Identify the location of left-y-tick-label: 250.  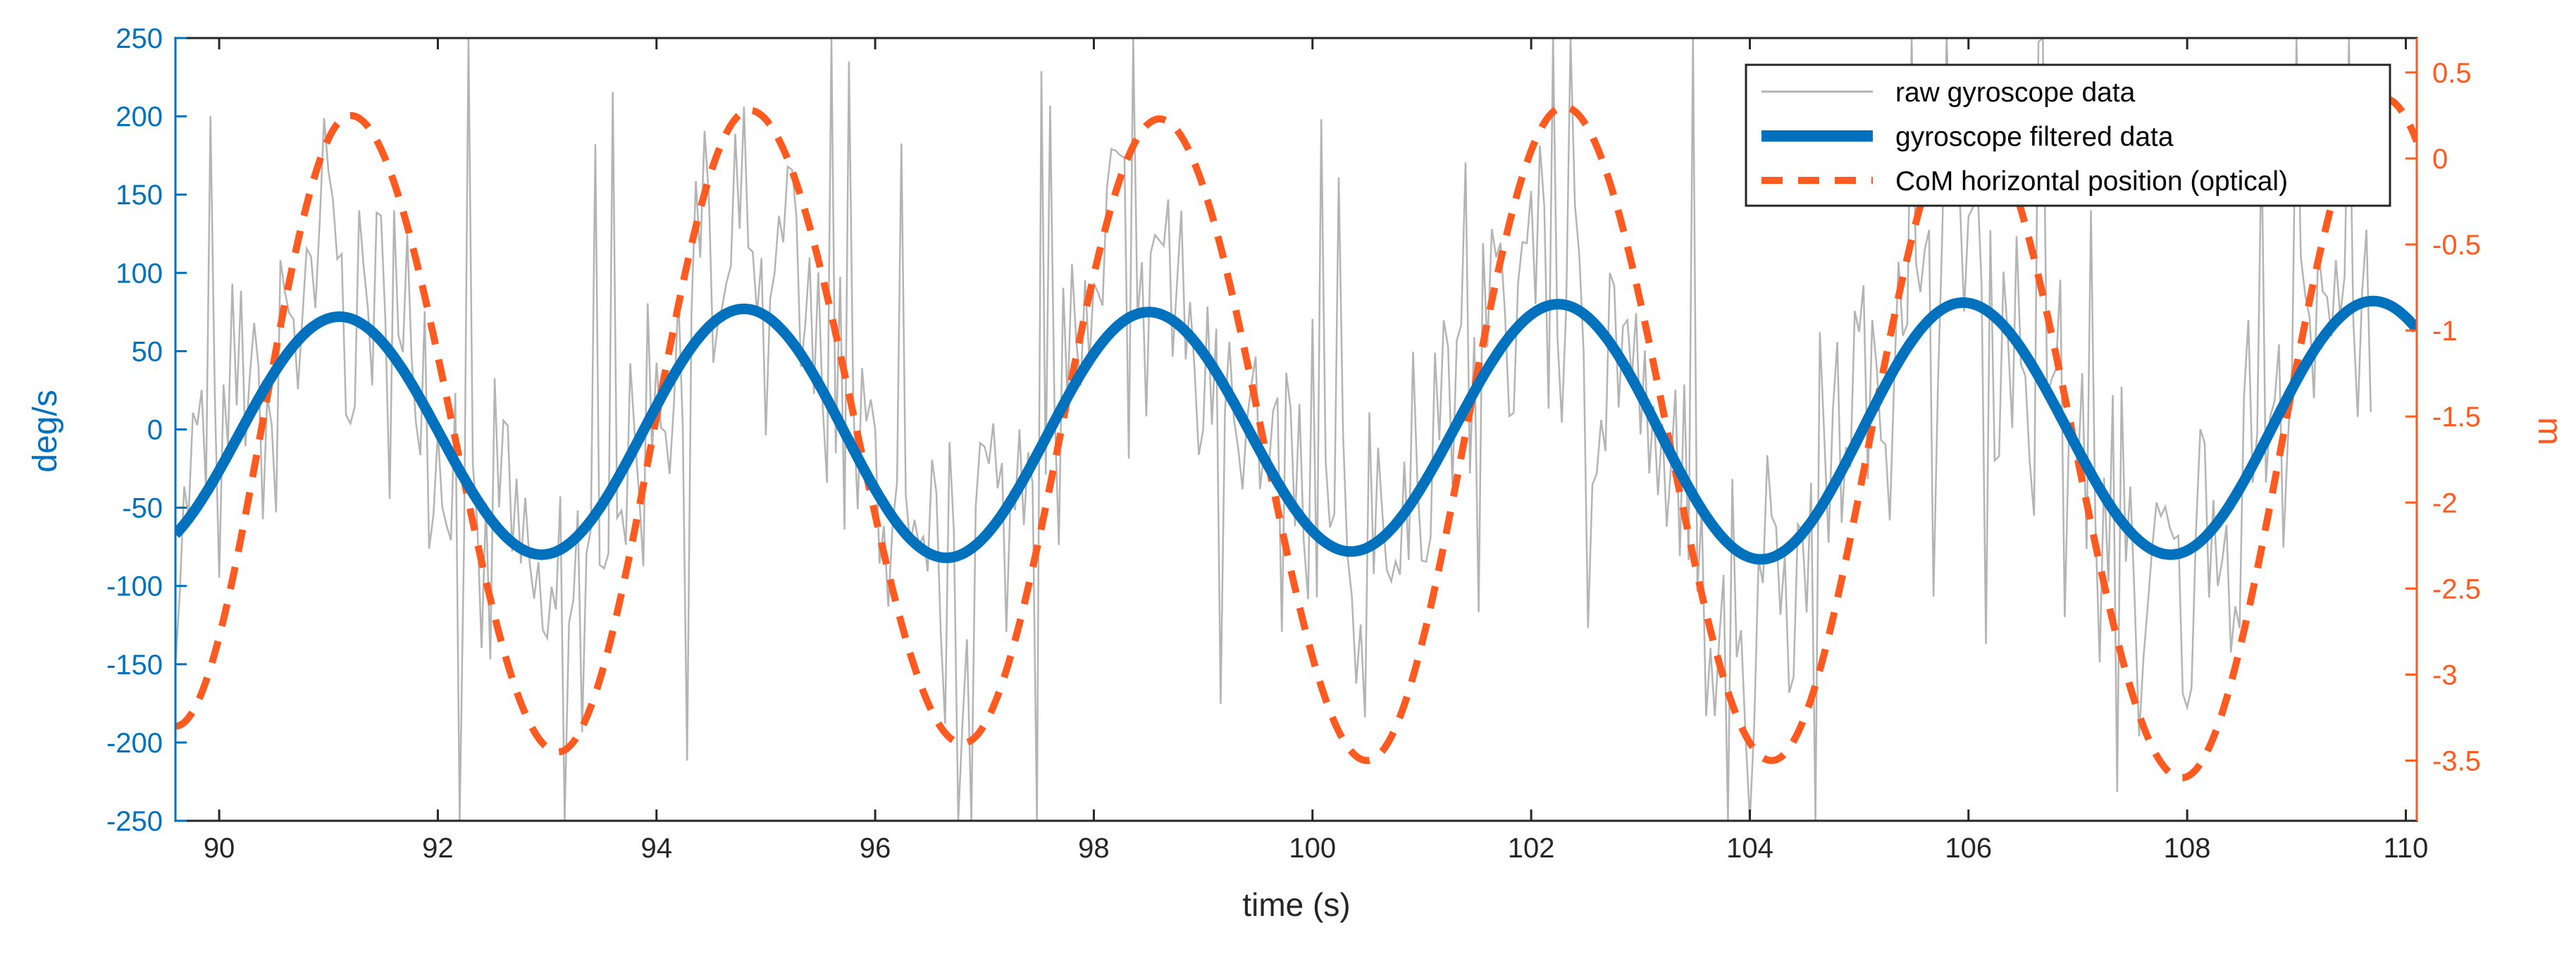
(139, 39).